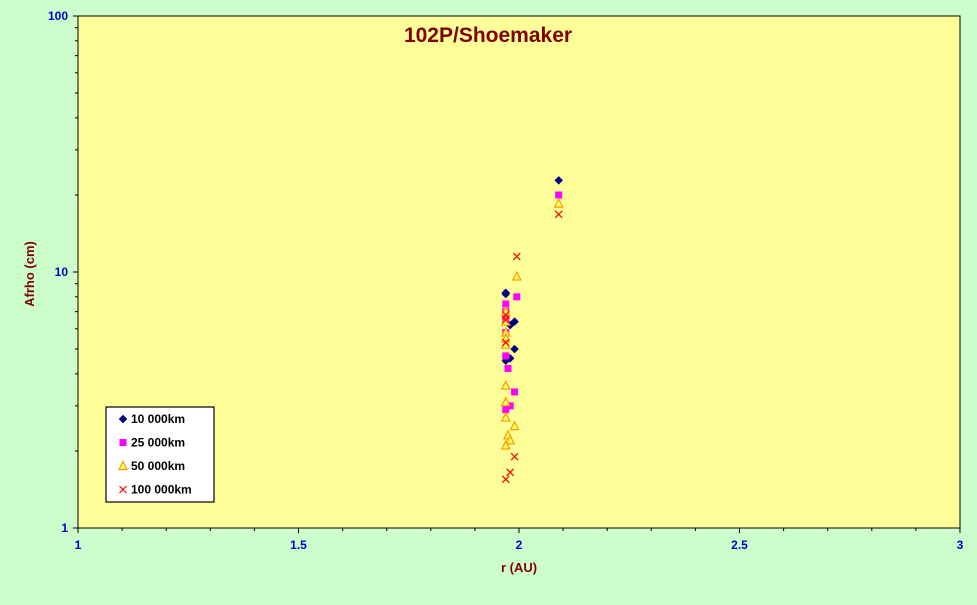 Image resolution: width=977 pixels, height=605 pixels. I want to click on x-tick-label: 3, so click(960, 545).